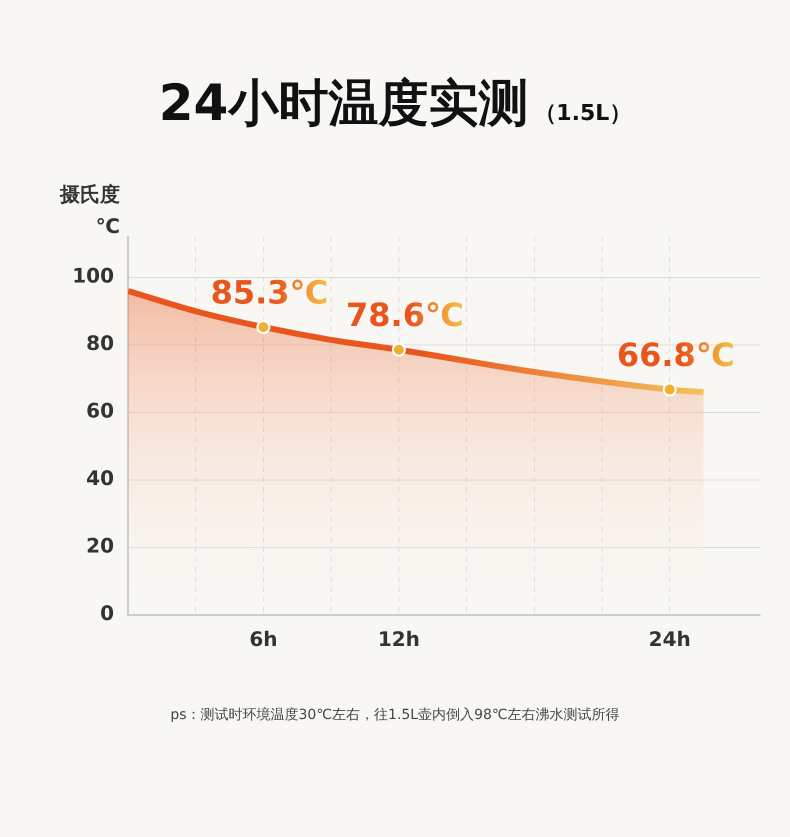 This screenshot has height=837, width=790. I want to click on y-tick-label: 40, so click(100, 478).